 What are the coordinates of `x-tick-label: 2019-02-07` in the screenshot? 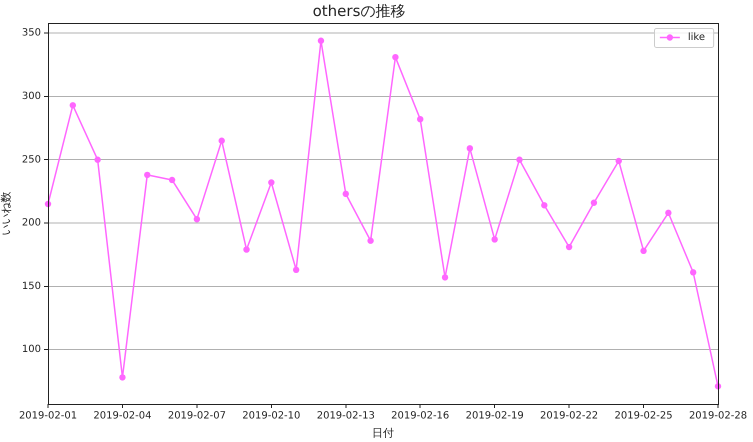 It's located at (197, 416).